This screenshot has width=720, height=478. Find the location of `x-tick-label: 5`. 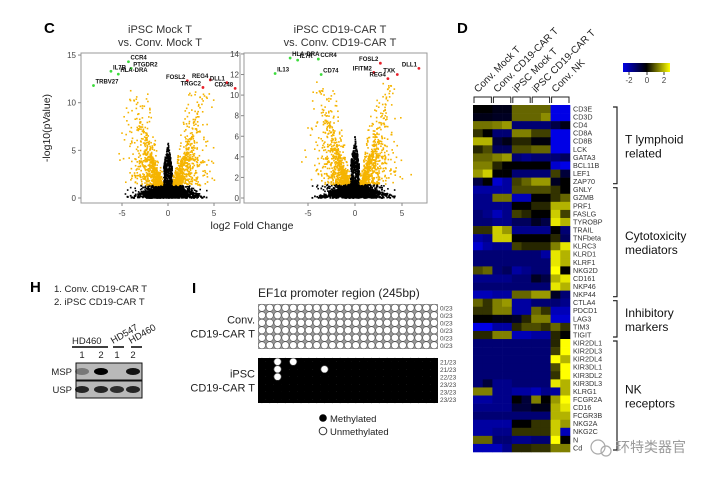

x-tick-label: 5 is located at coordinates (402, 213).